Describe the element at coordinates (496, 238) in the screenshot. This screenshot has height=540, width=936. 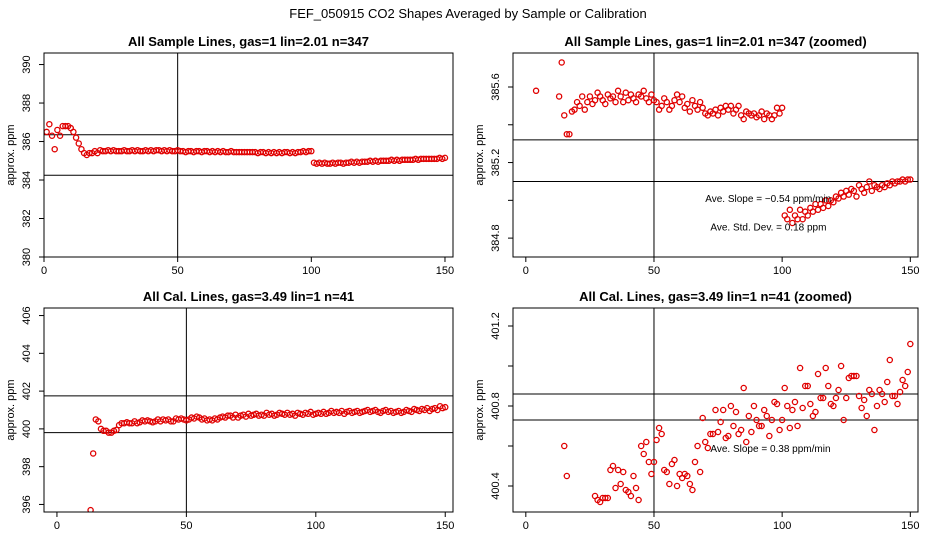
I see `y-tick-label: 384.8` at that location.